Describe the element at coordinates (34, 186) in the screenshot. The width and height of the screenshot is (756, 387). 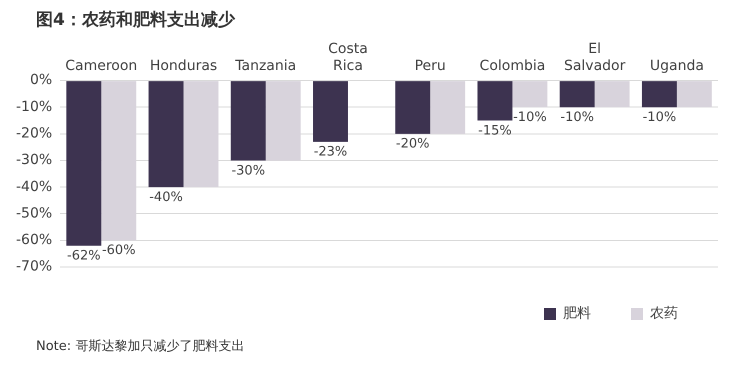
I see `y-tick-label: -40%` at that location.